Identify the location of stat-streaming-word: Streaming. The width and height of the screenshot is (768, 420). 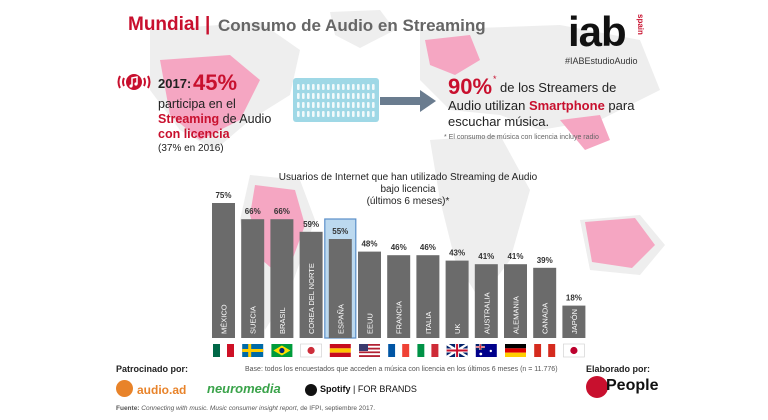
(189, 119).